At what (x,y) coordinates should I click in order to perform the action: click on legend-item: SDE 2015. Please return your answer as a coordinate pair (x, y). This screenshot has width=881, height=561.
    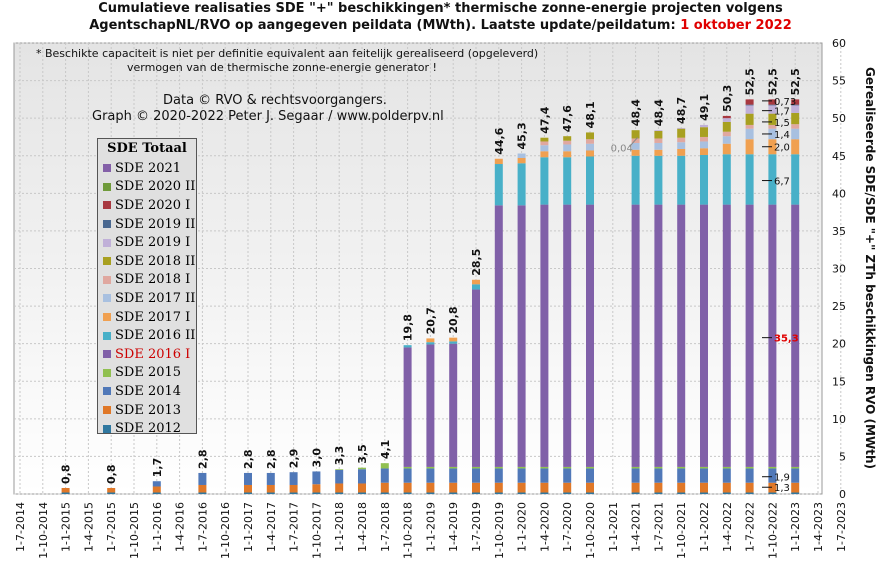
    Looking at the image, I should click on (147, 373).